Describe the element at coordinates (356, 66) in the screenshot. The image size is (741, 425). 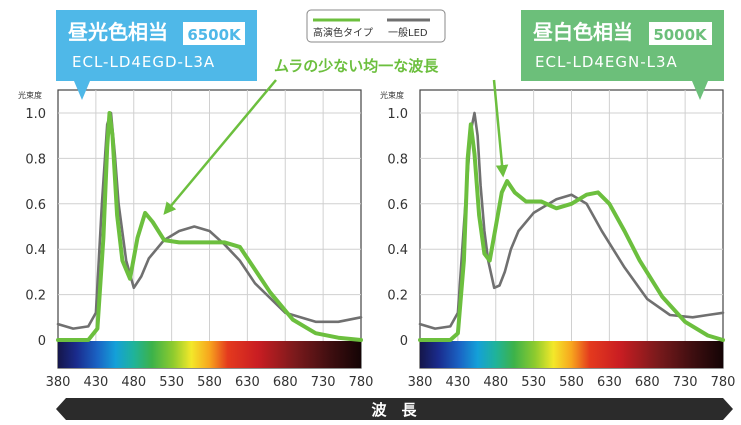
I see `annotation-text: ムラの少ない均一な波長` at that location.